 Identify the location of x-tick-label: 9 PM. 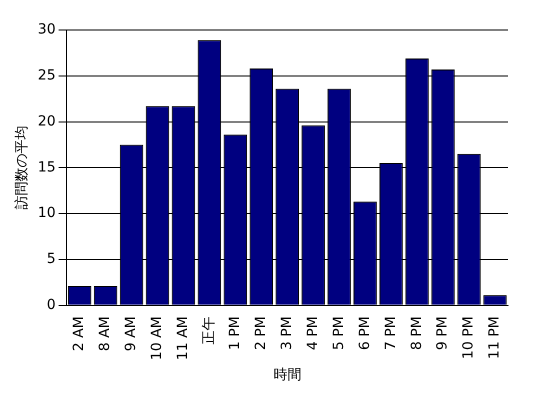
(442, 333).